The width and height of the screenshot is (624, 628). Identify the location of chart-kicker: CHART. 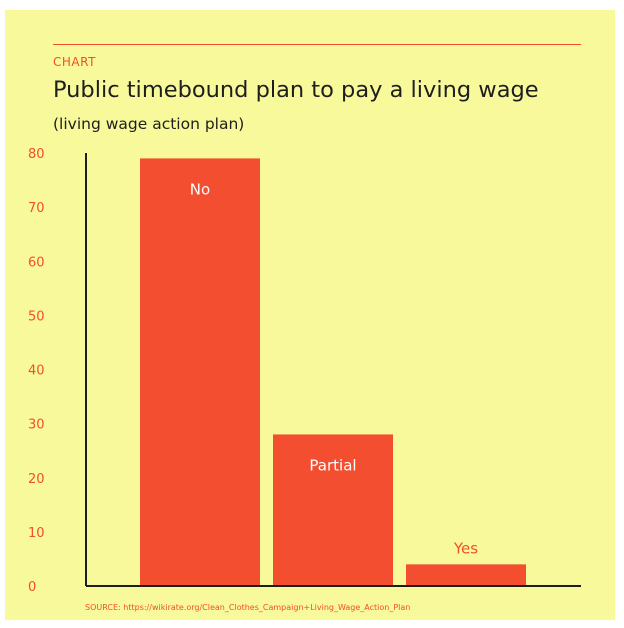
(74, 62).